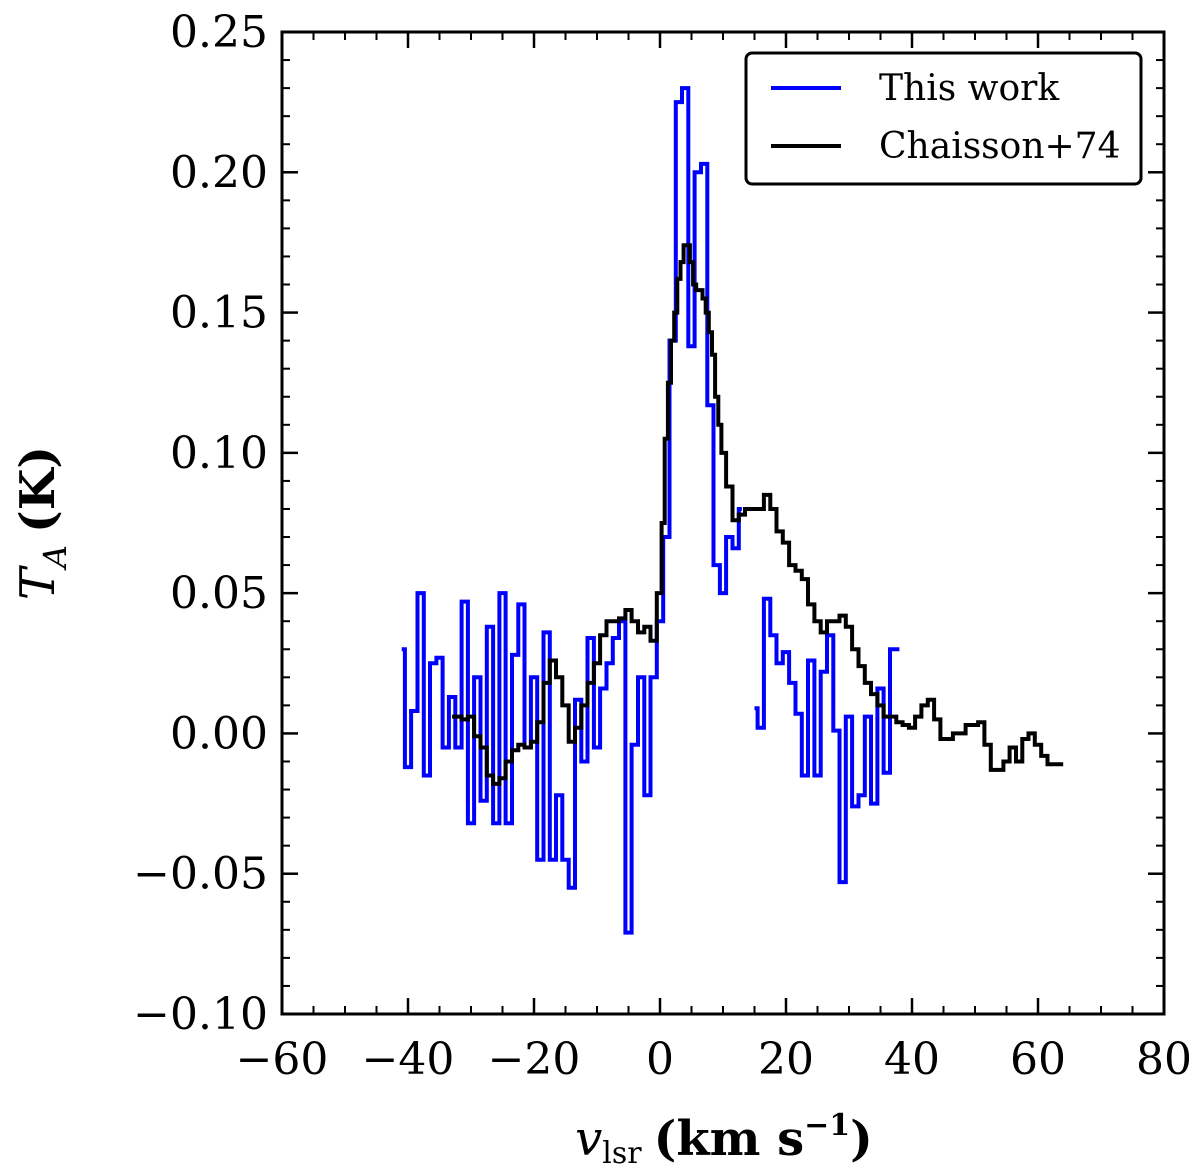 The image size is (1200, 1176). I want to click on y-tick-label: 0.15, so click(219, 313).